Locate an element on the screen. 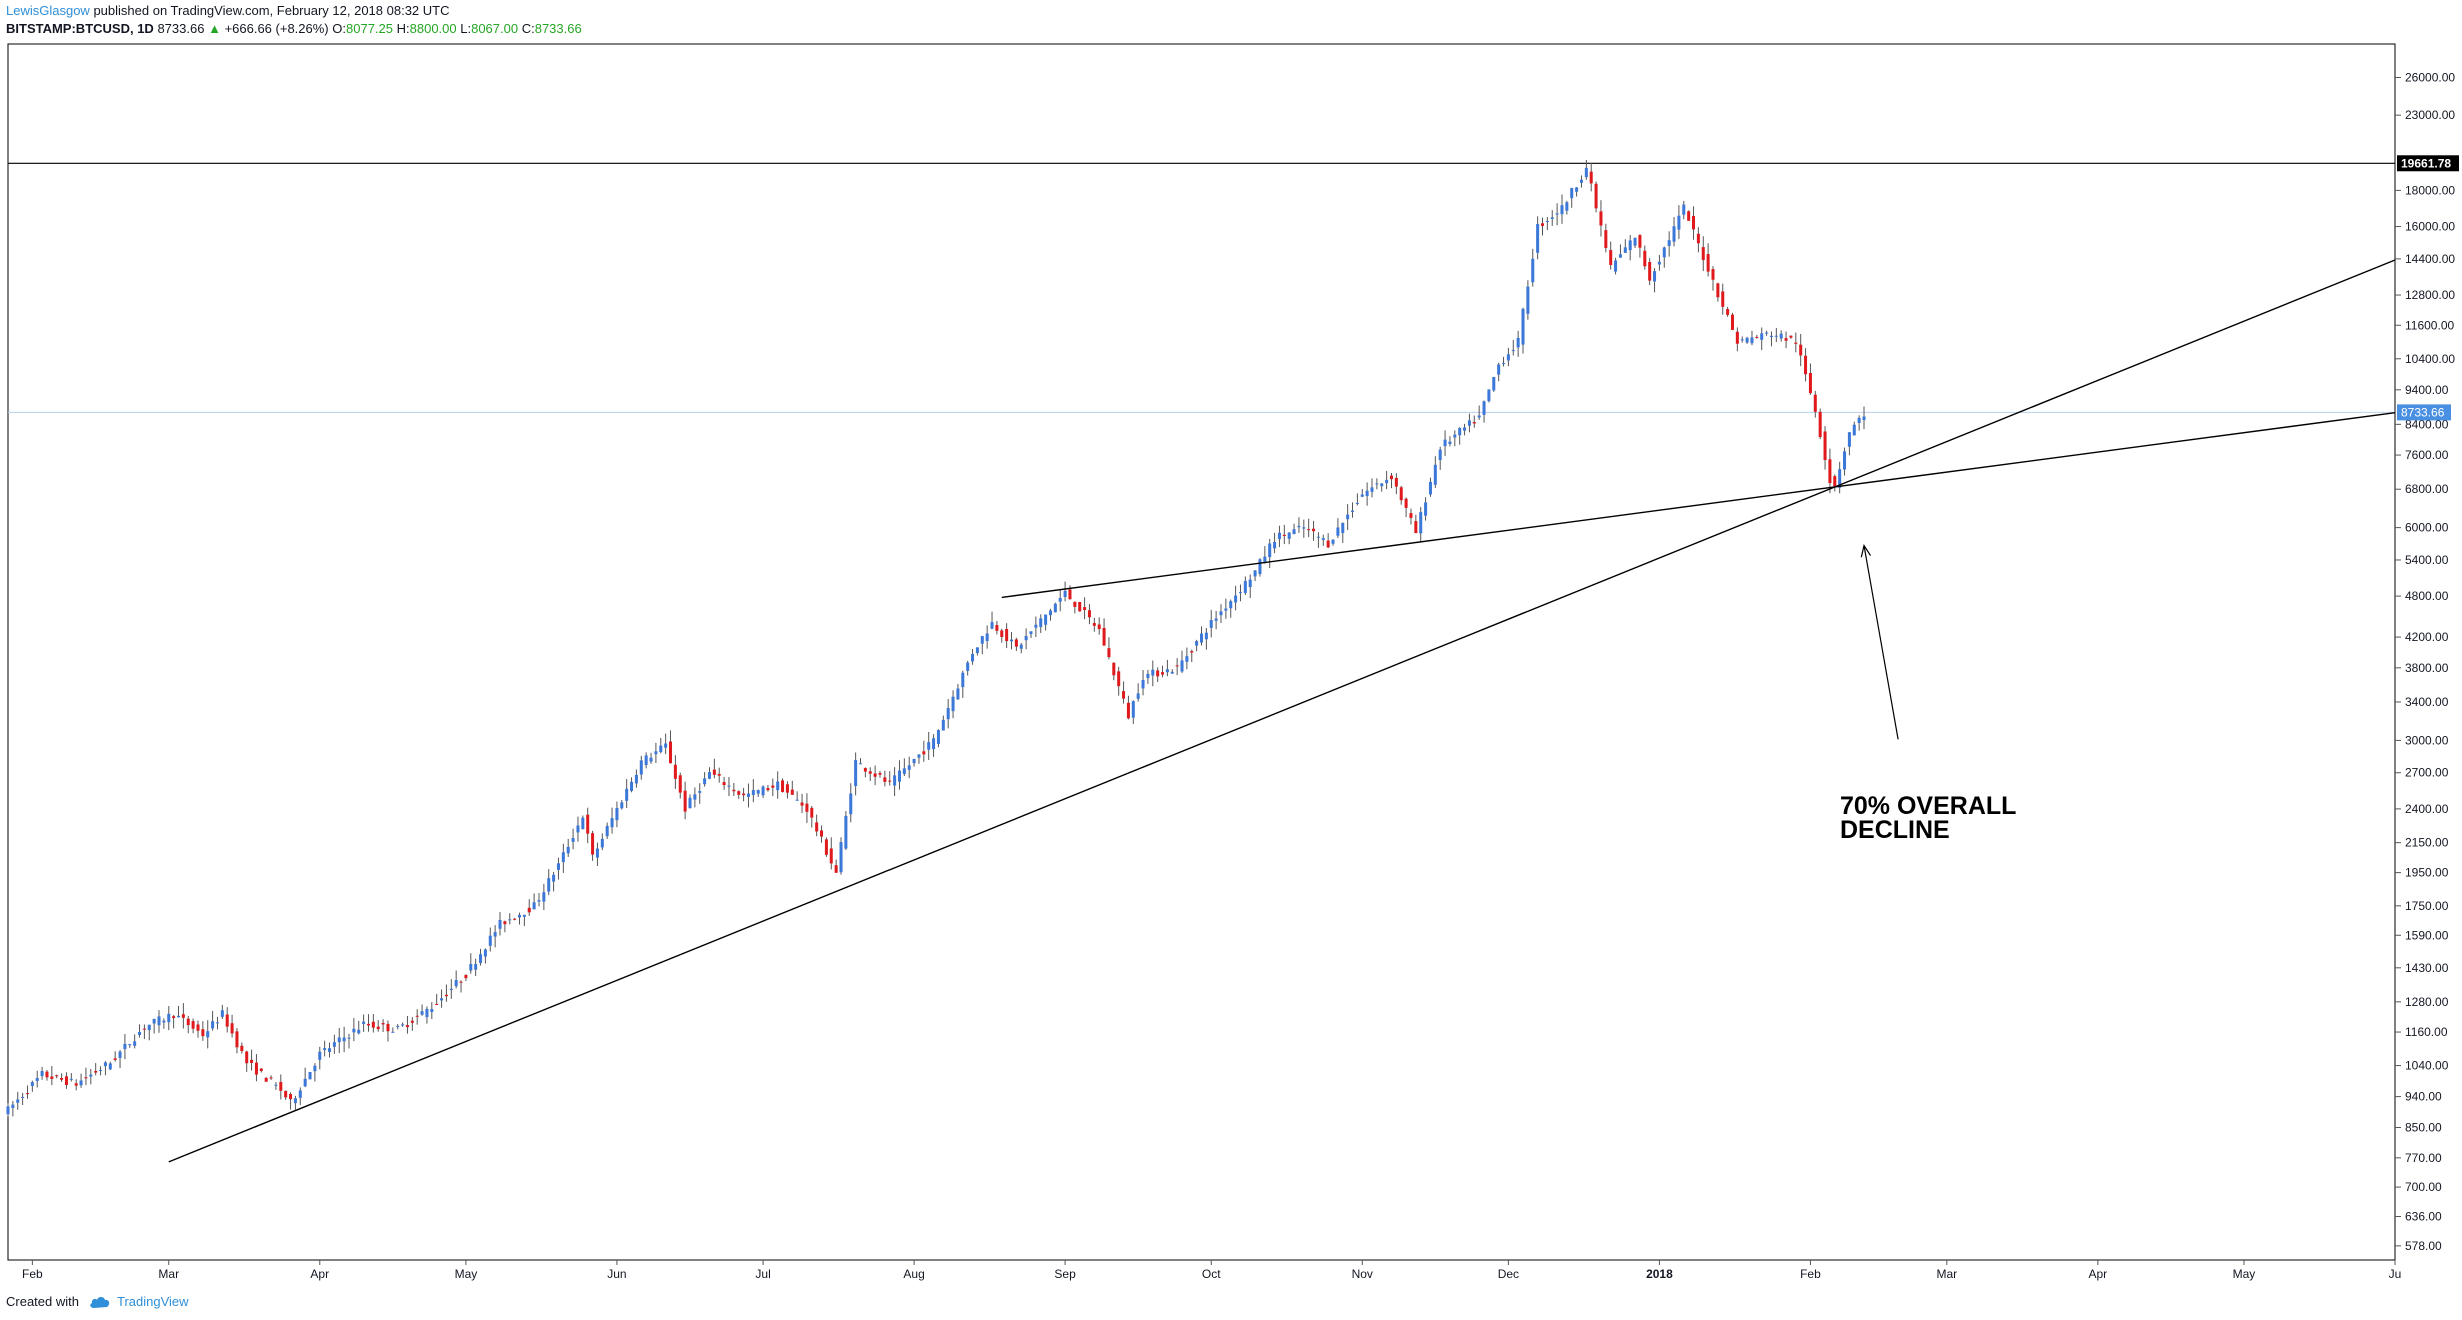 This screenshot has width=2462, height=1320. x-tick-label: Nov is located at coordinates (1362, 1274).